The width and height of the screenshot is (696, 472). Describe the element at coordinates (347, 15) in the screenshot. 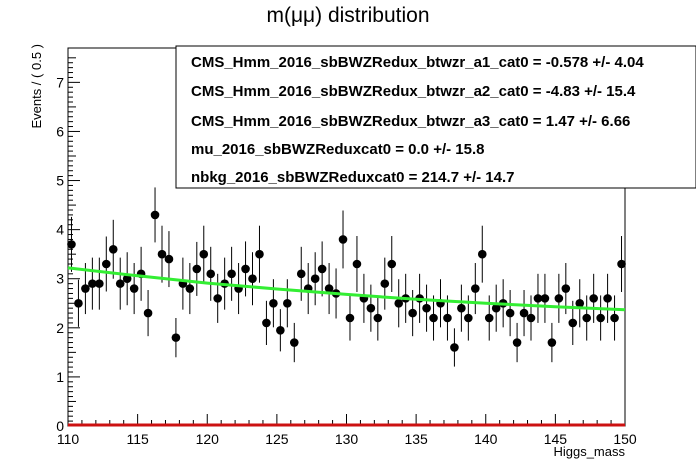

I see `chart-title: m(μμ) distribution` at that location.